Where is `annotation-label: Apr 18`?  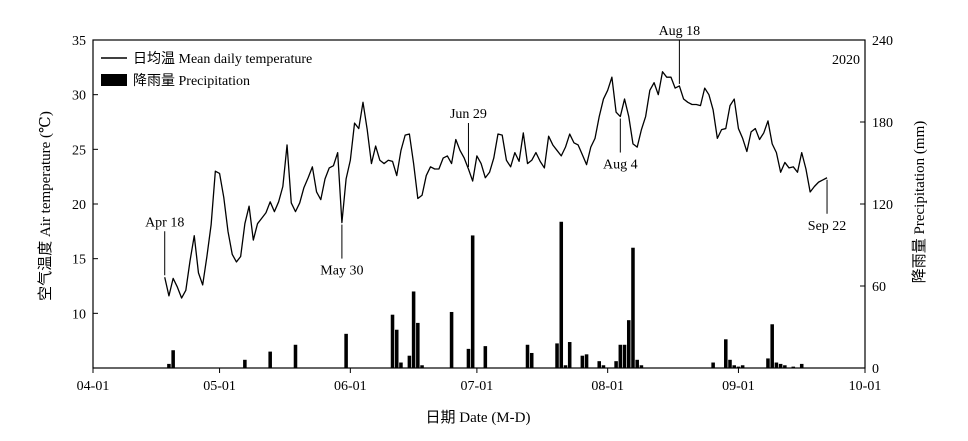 annotation-label: Apr 18 is located at coordinates (164, 222).